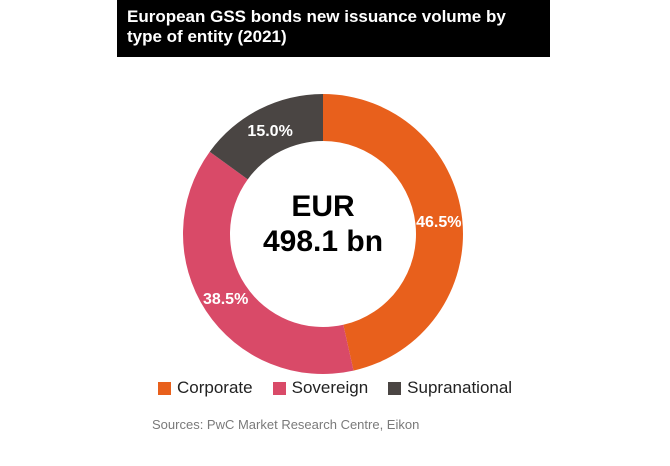  I want to click on legend-item-supranational: Supranational, so click(450, 388).